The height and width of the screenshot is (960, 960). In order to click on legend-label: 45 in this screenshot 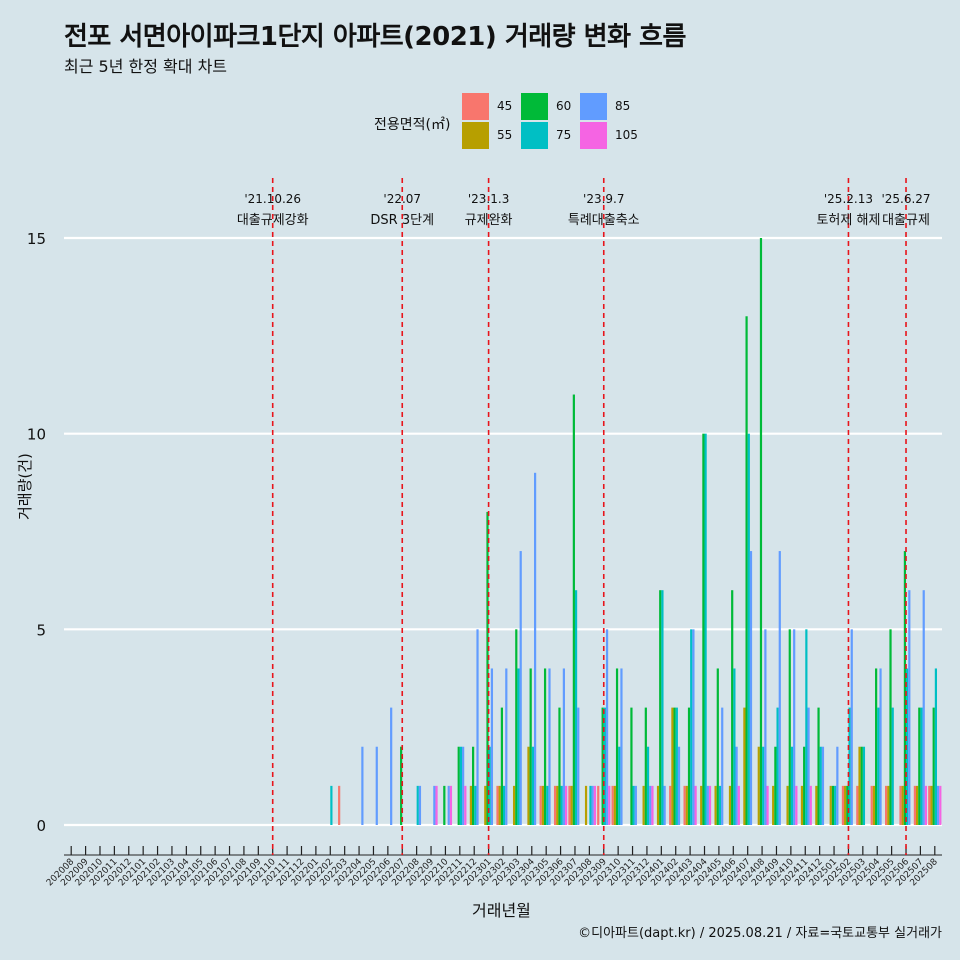, I will do `click(505, 106)`.